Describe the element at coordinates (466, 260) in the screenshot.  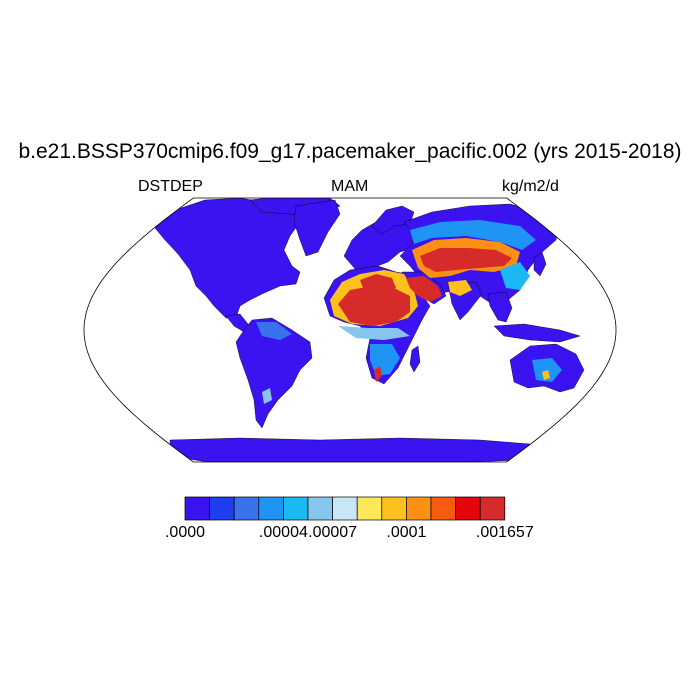
I see `central-asia-dust-core` at that location.